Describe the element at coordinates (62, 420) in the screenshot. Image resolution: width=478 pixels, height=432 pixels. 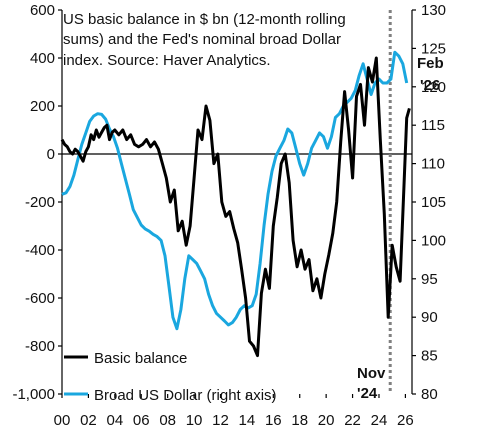
I see `x-tick-label: 00` at that location.